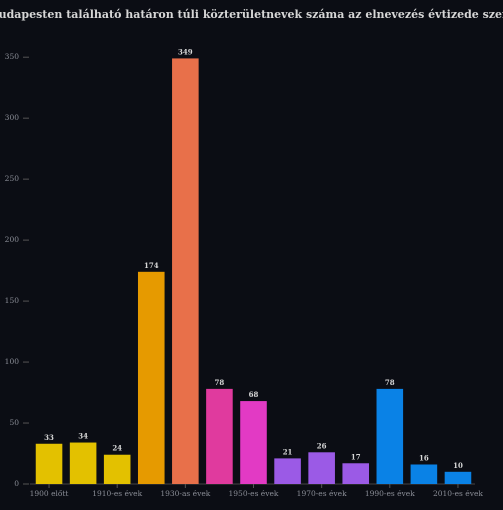 The height and width of the screenshot is (510, 503). Describe the element at coordinates (254, 394) in the screenshot. I see `data-label: 68` at that location.